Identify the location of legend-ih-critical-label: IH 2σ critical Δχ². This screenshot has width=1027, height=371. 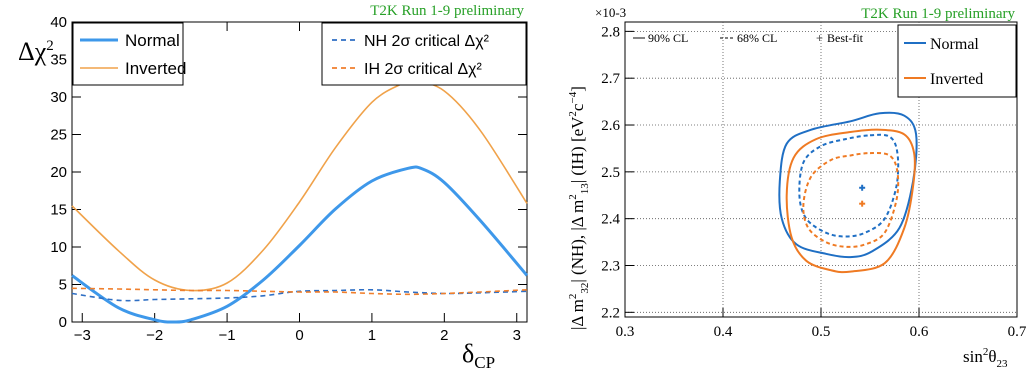
(423, 69).